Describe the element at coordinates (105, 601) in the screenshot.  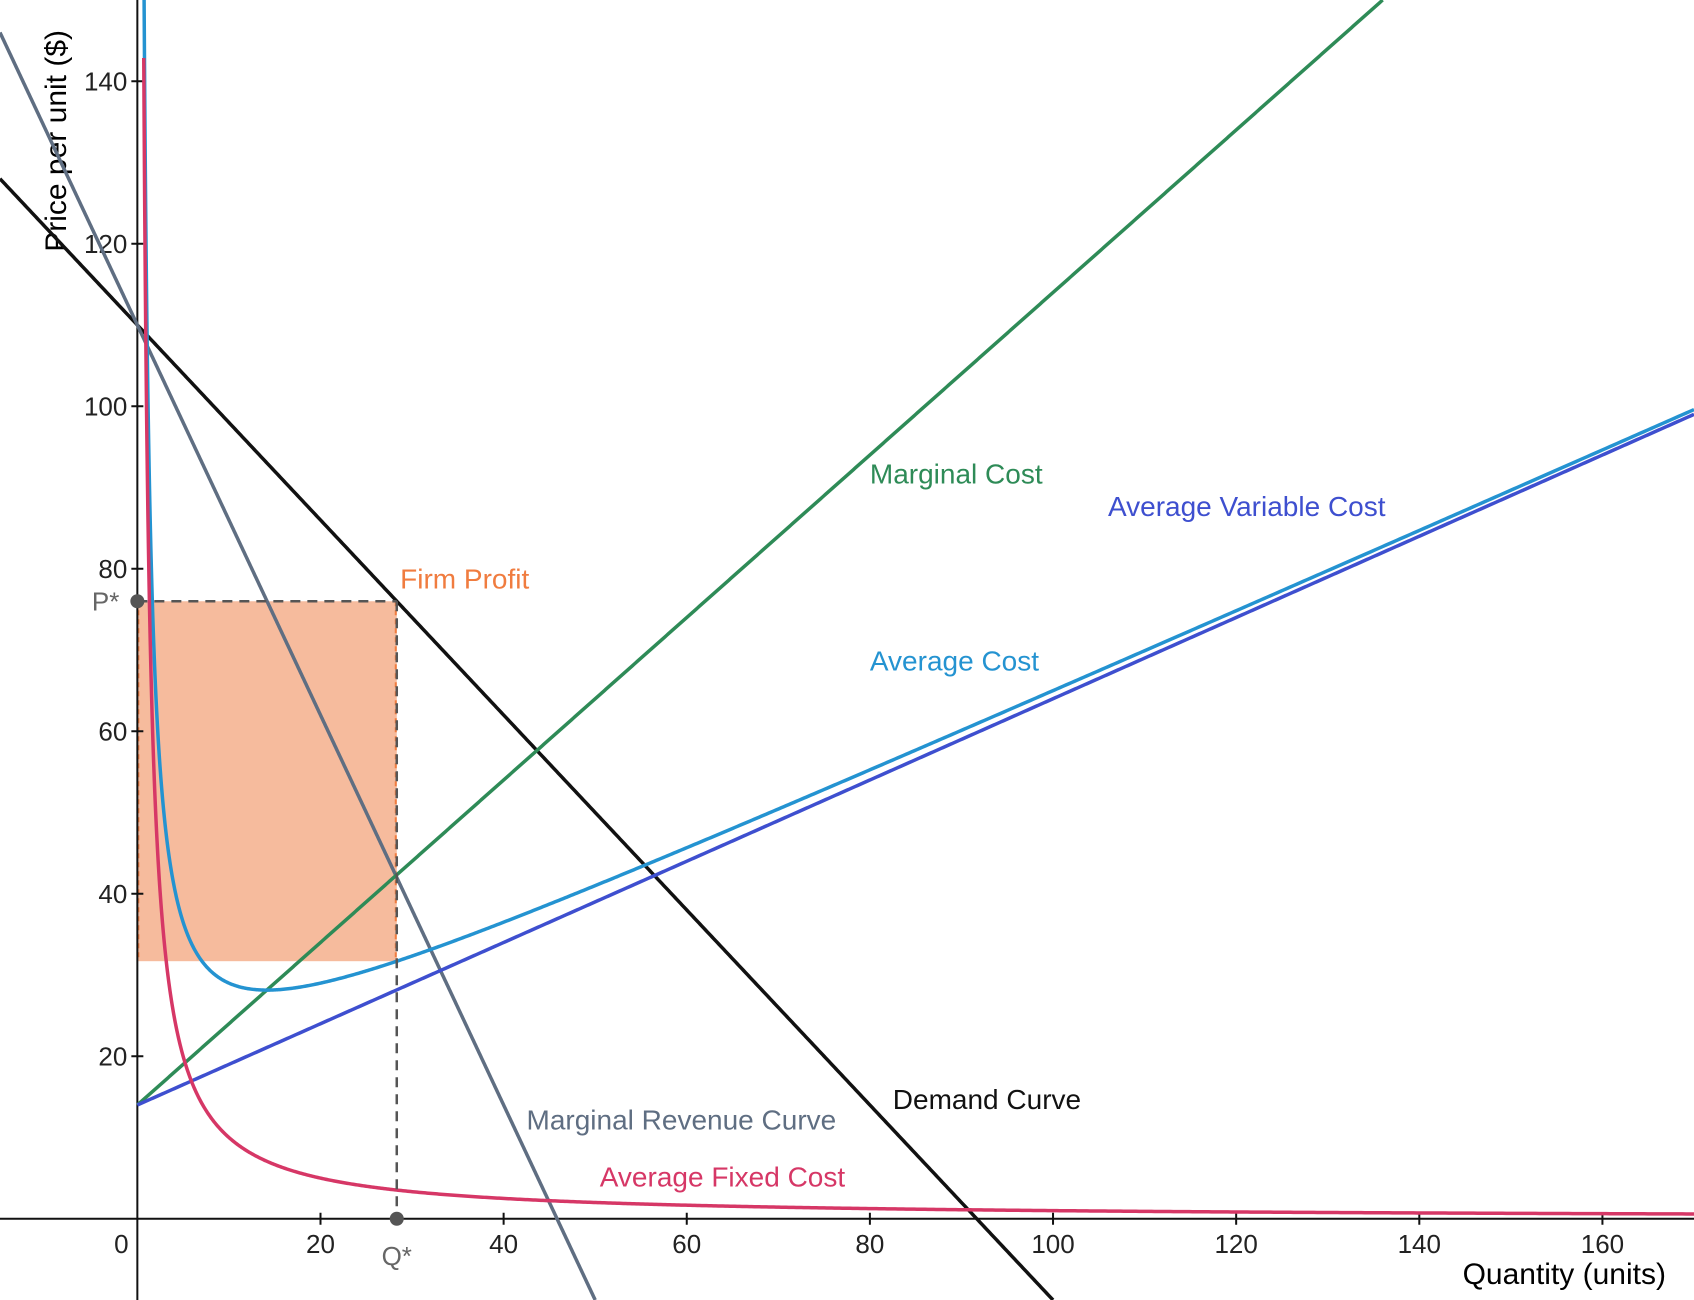
I see `p-star-label: P*` at that location.